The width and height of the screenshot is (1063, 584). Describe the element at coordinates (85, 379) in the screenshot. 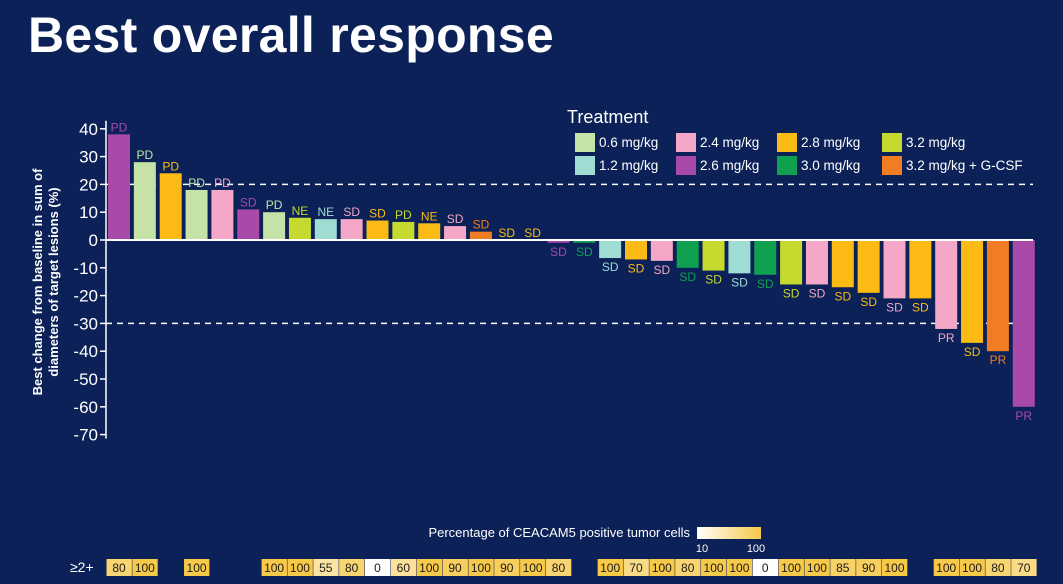

I see `y-tick-label: -50` at that location.